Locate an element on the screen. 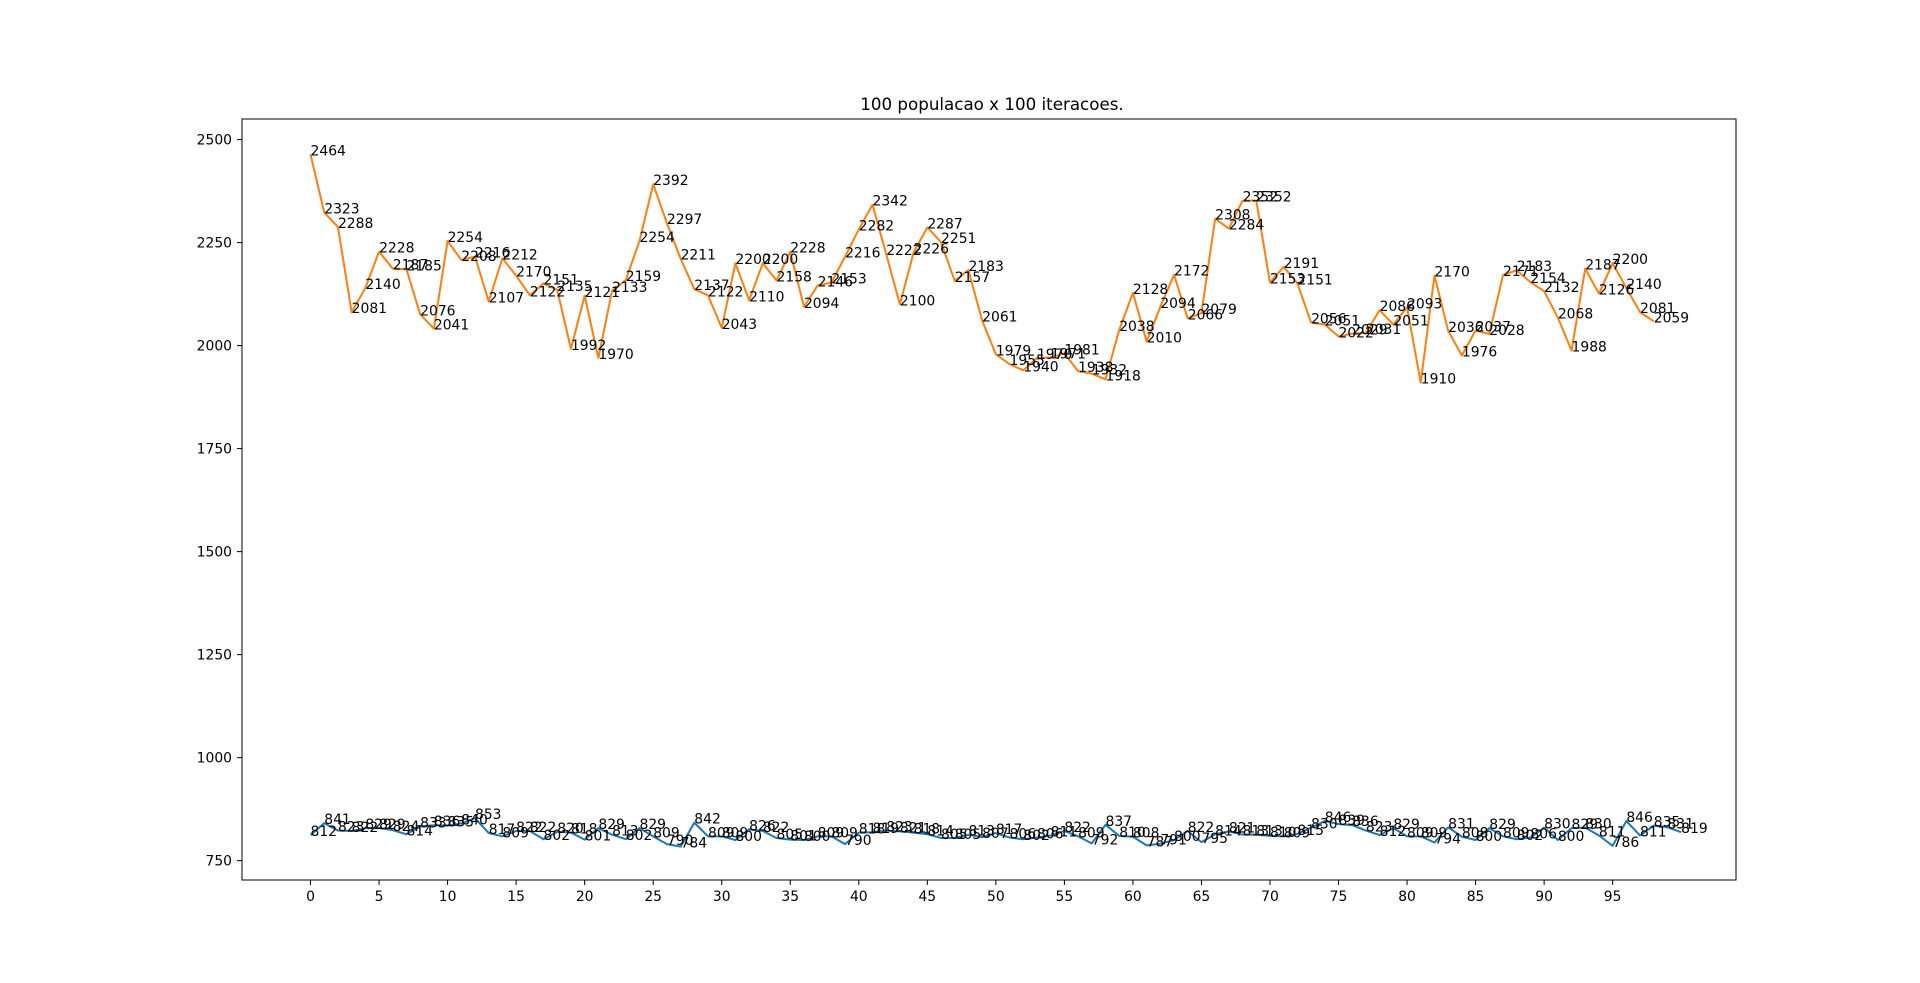 The width and height of the screenshot is (1920, 983). data-label: 818 is located at coordinates (927, 830).